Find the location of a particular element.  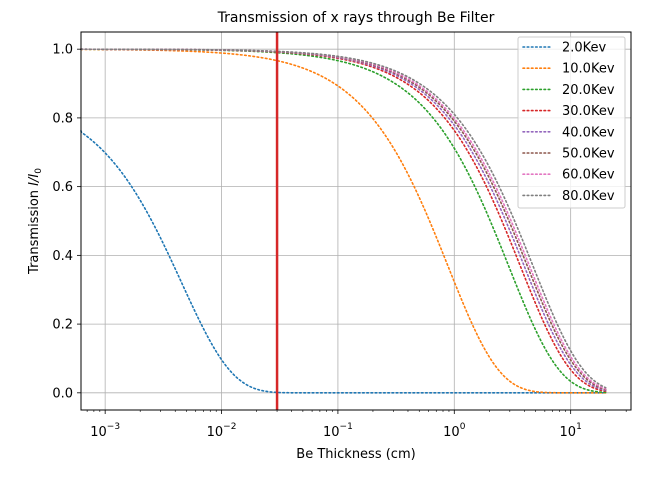

x-tick-label: 10⁰ is located at coordinates (454, 431).